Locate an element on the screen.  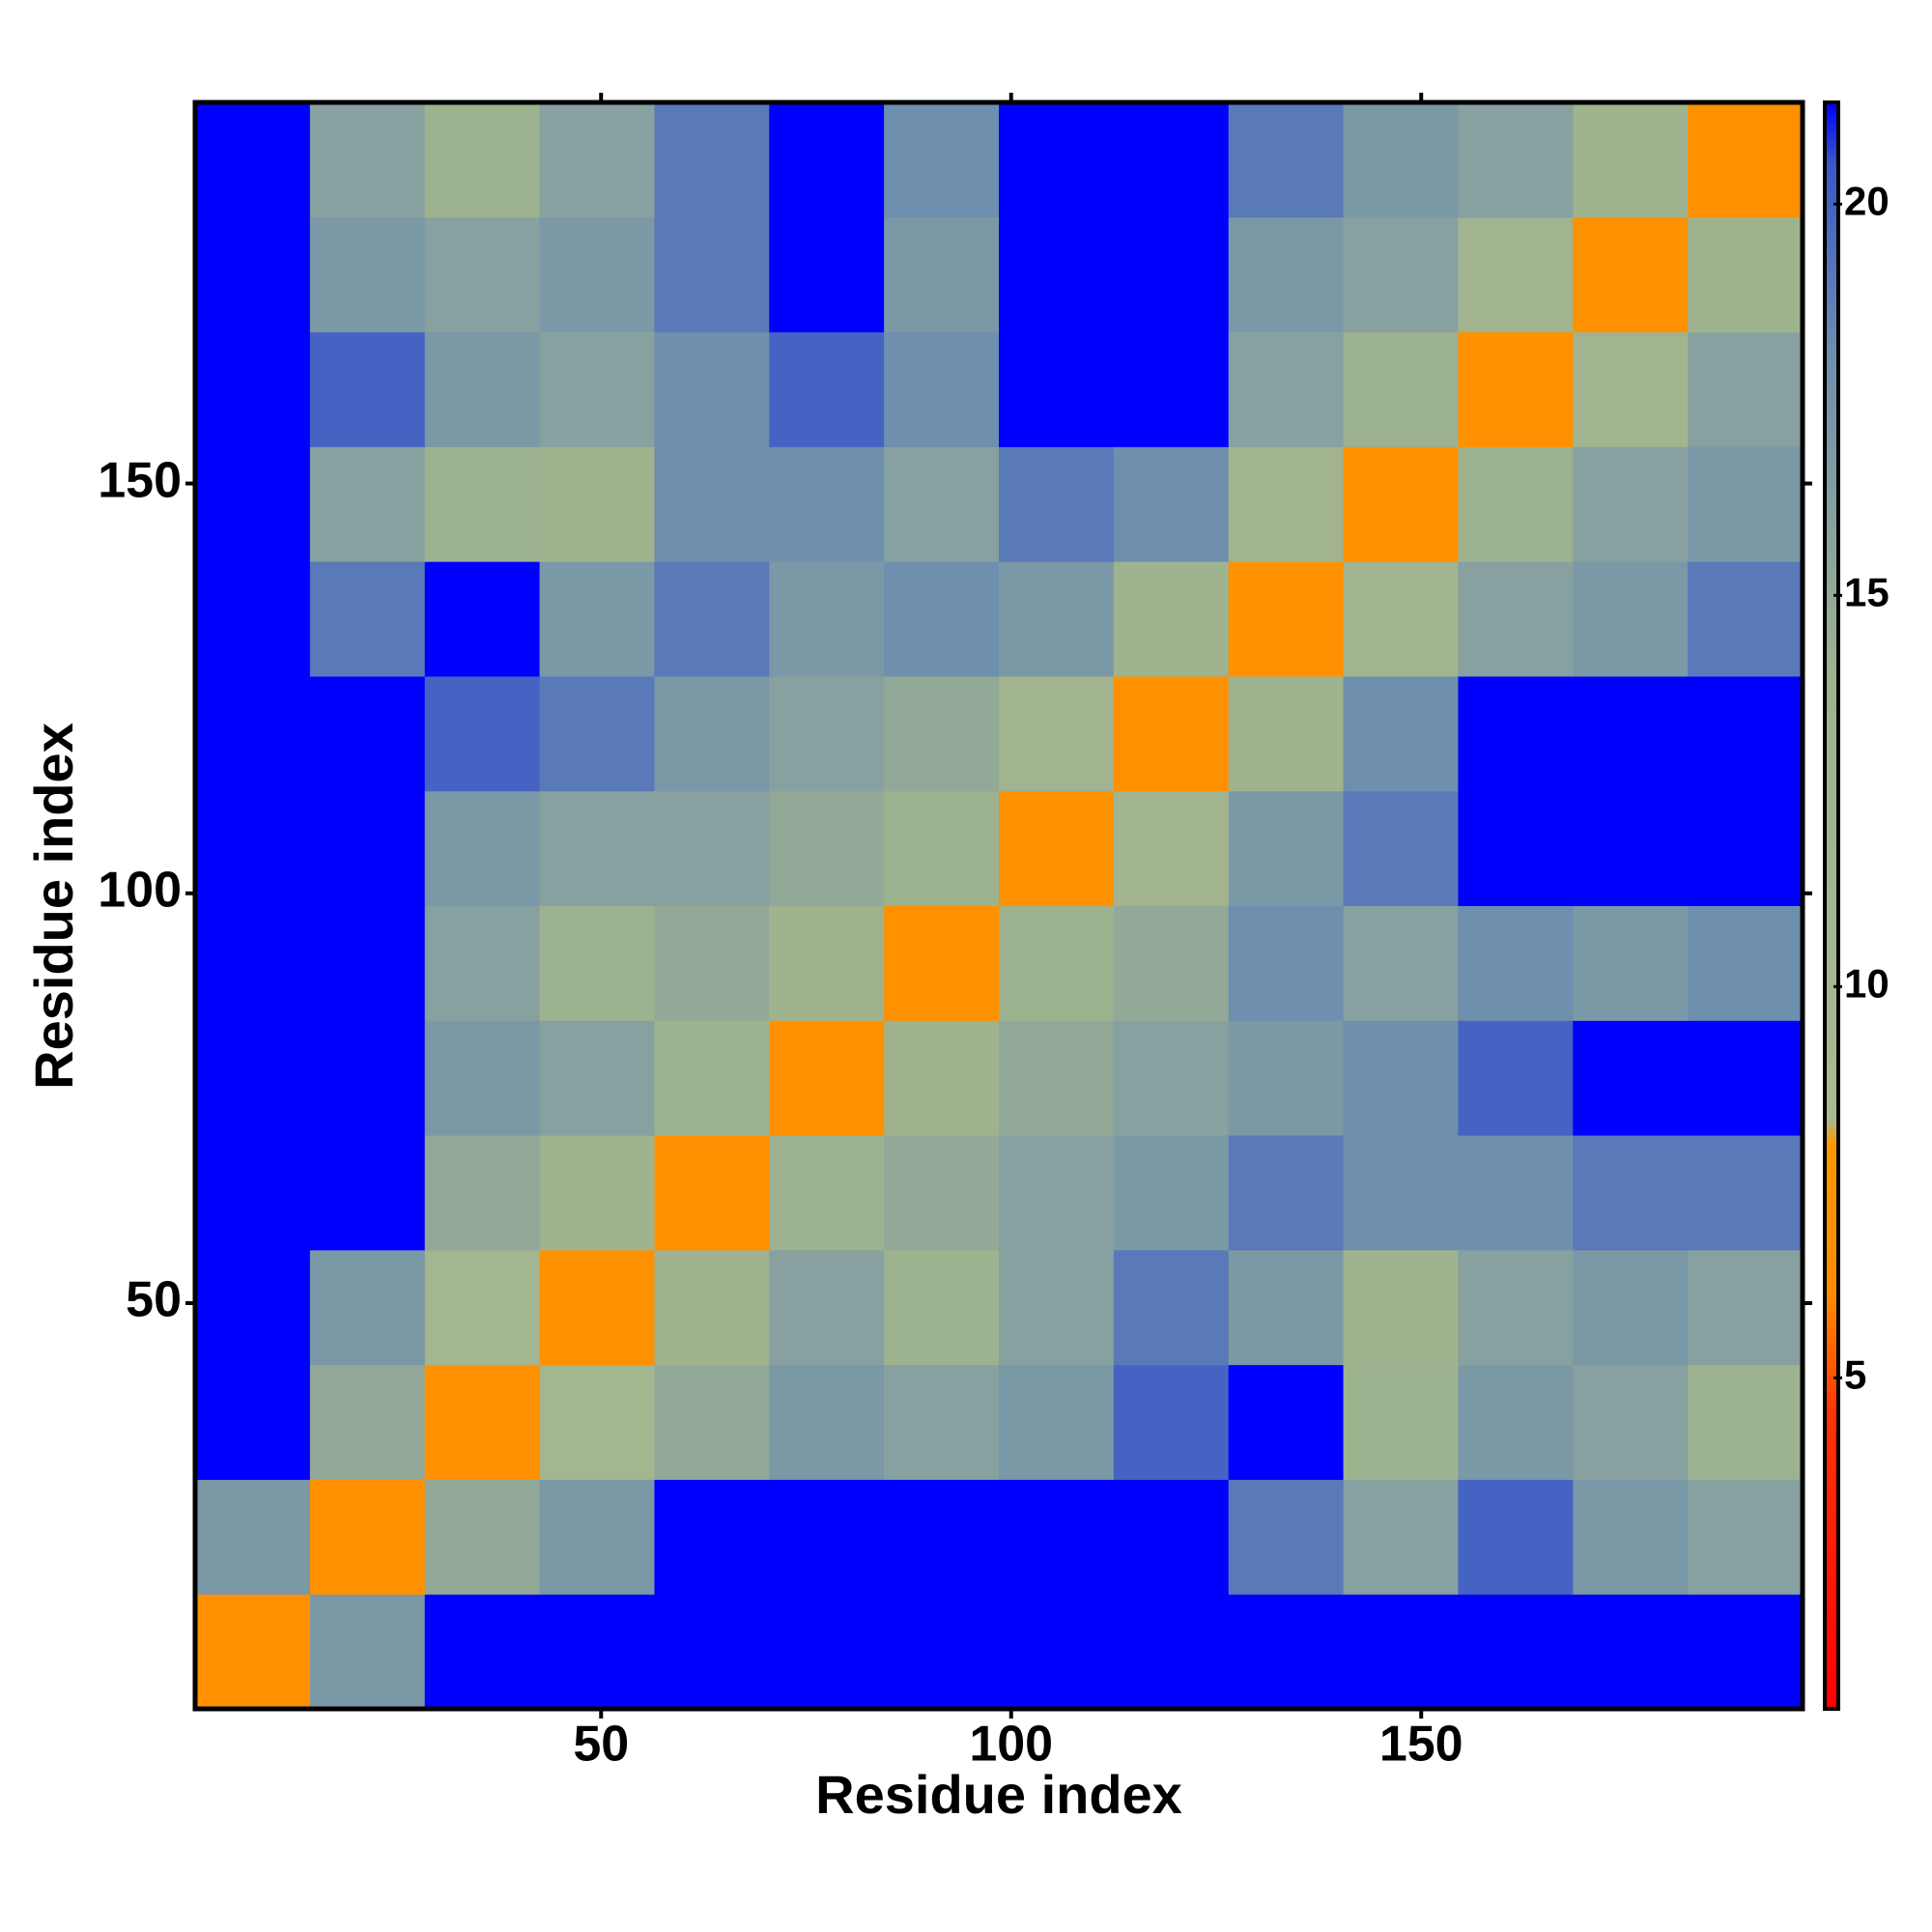
x-tick-label: 100 is located at coordinates (1011, 1745).